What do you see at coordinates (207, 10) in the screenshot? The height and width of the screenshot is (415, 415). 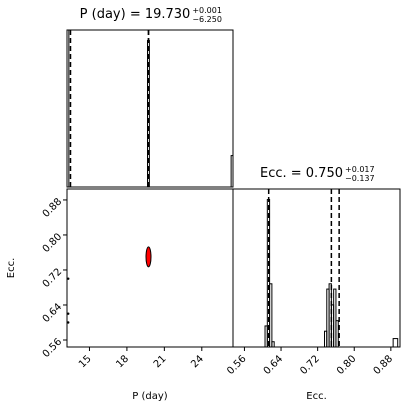 I see `title-sup: +0.001` at bounding box center [207, 10].